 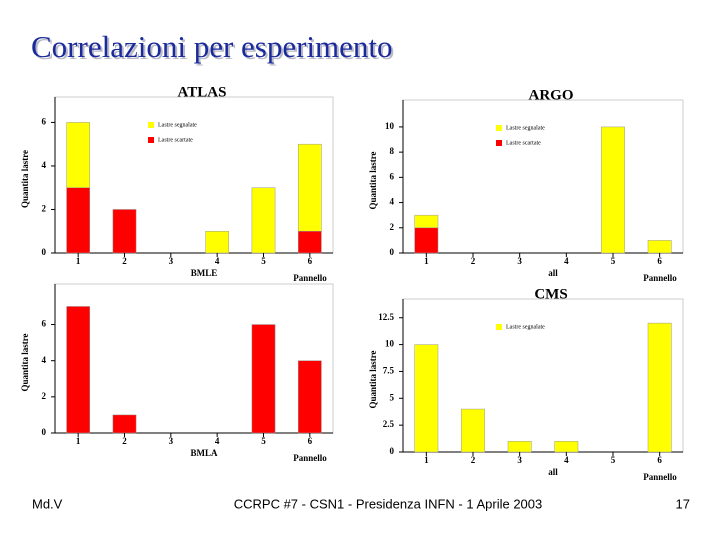 What do you see at coordinates (550, 294) in the screenshot?
I see `chart-title: CMS` at bounding box center [550, 294].